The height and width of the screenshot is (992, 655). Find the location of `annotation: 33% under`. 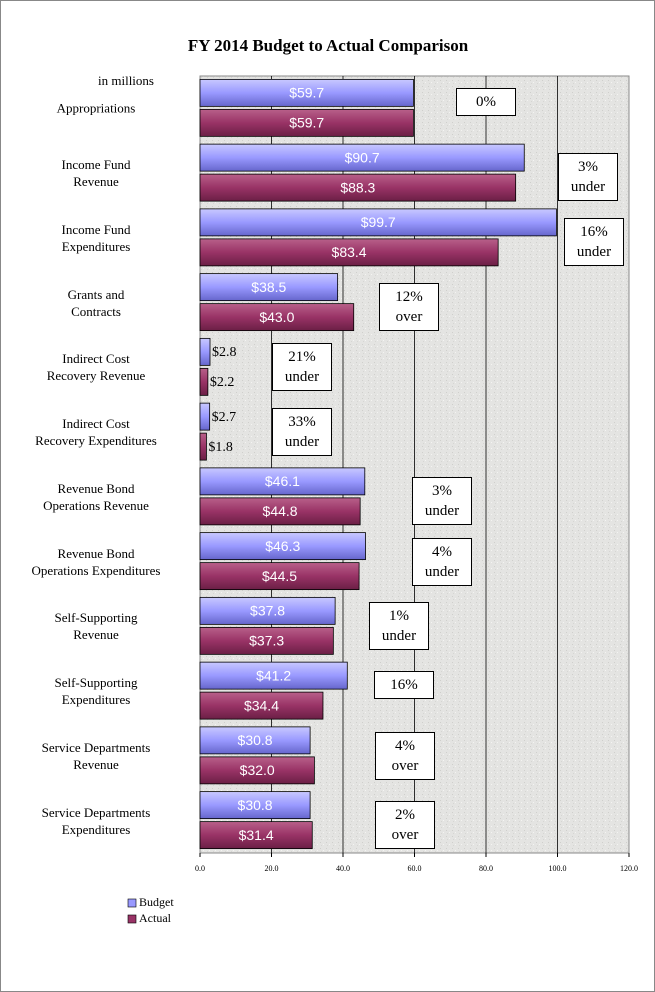

annotation: 33% under is located at coordinates (302, 432).